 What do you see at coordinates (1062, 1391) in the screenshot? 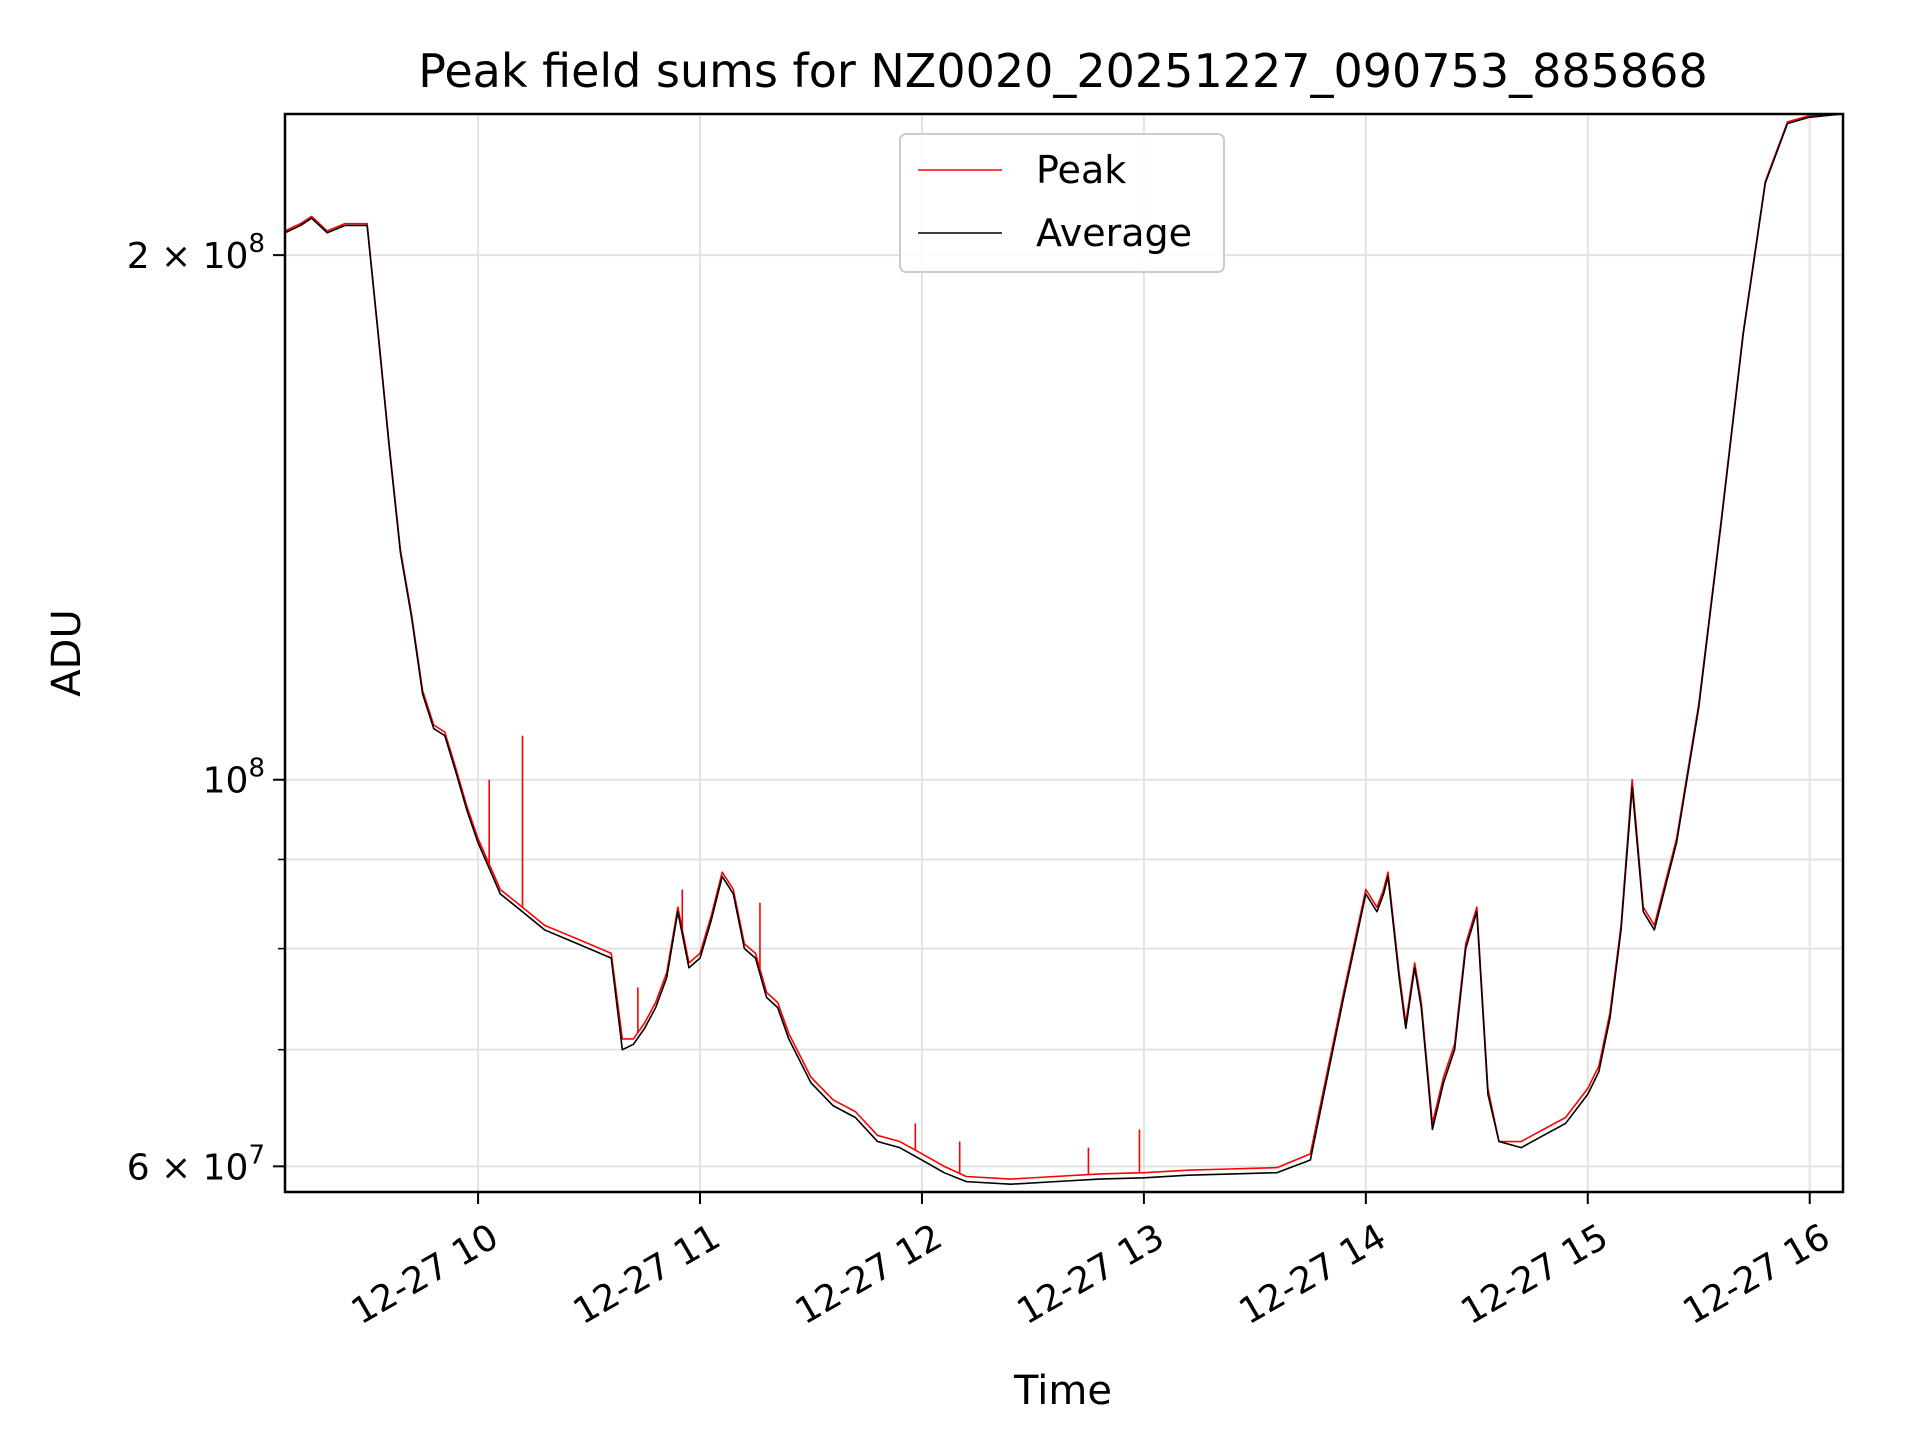
I see `x-axis-label: Time` at bounding box center [1062, 1391].